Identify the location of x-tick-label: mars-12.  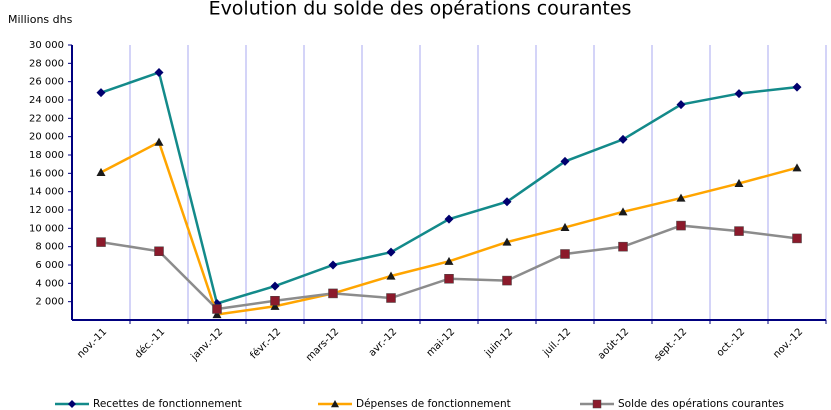
(322, 344).